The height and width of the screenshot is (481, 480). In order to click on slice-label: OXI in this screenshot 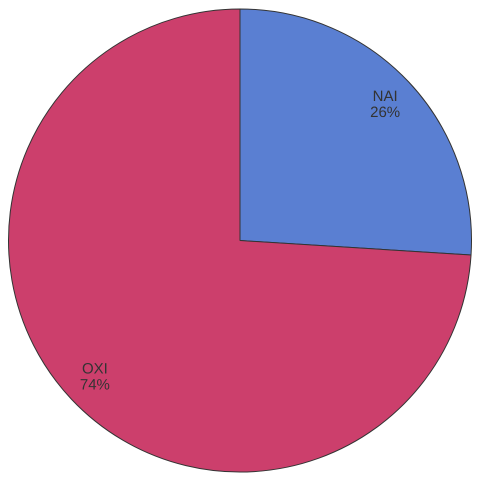, I will do `click(95, 369)`.